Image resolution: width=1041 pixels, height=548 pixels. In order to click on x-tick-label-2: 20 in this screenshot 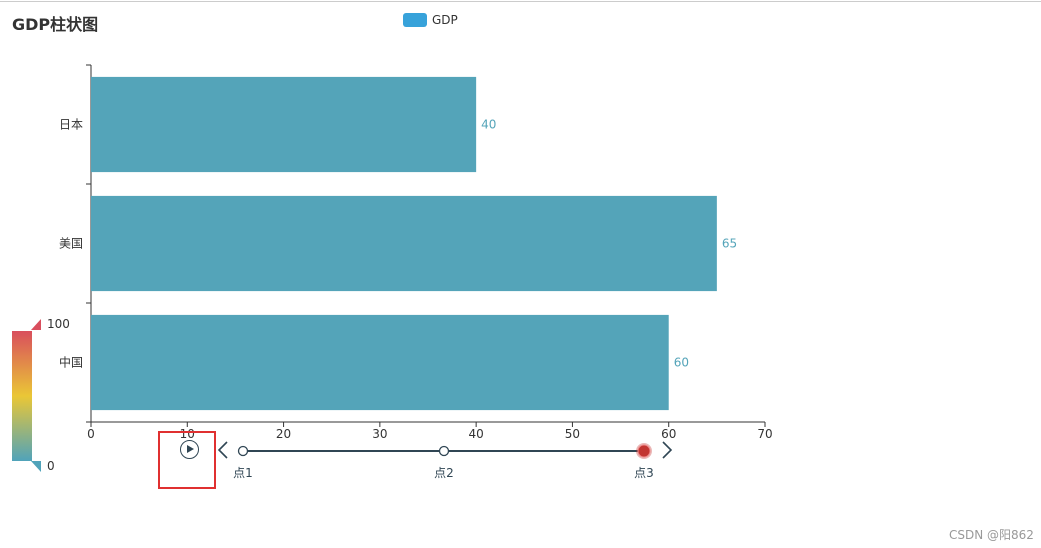, I will do `click(283, 434)`.